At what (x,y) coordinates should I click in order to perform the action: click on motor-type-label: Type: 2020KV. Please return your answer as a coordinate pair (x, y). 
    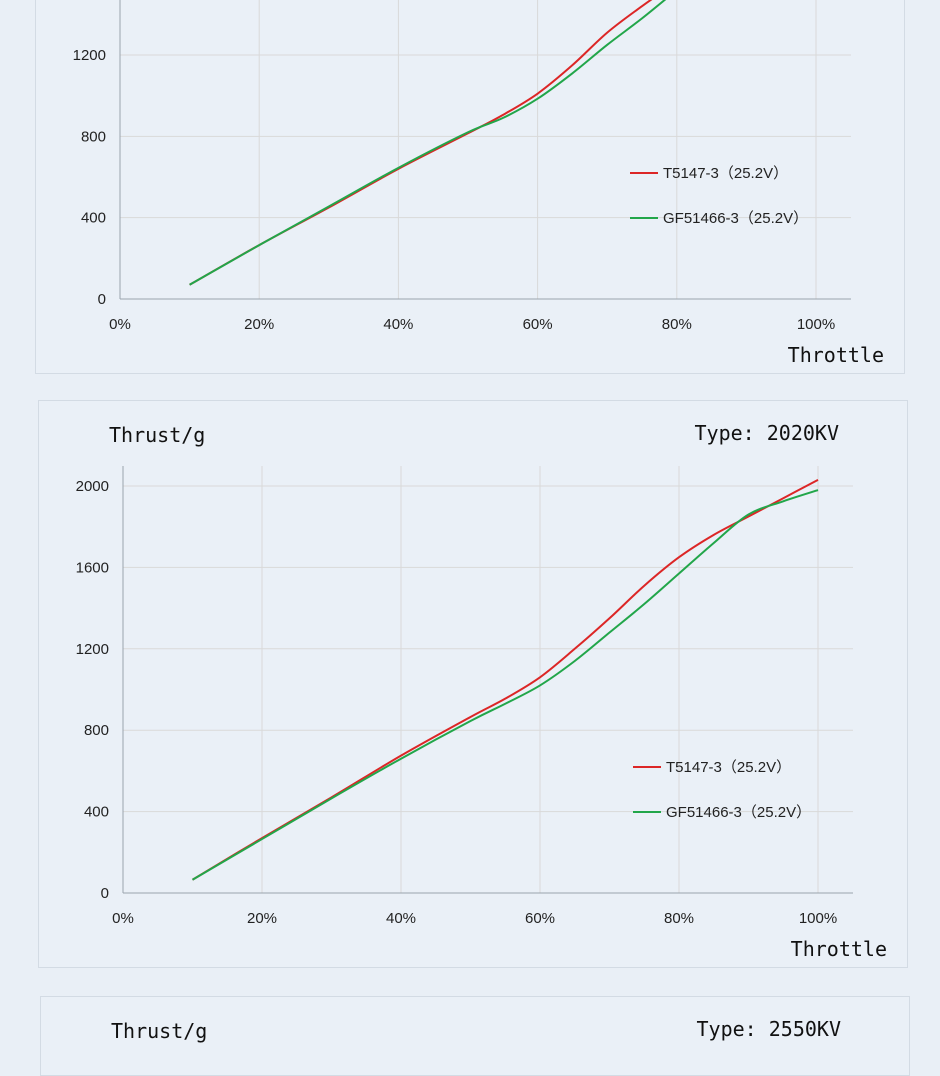
    Looking at the image, I should click on (767, 433).